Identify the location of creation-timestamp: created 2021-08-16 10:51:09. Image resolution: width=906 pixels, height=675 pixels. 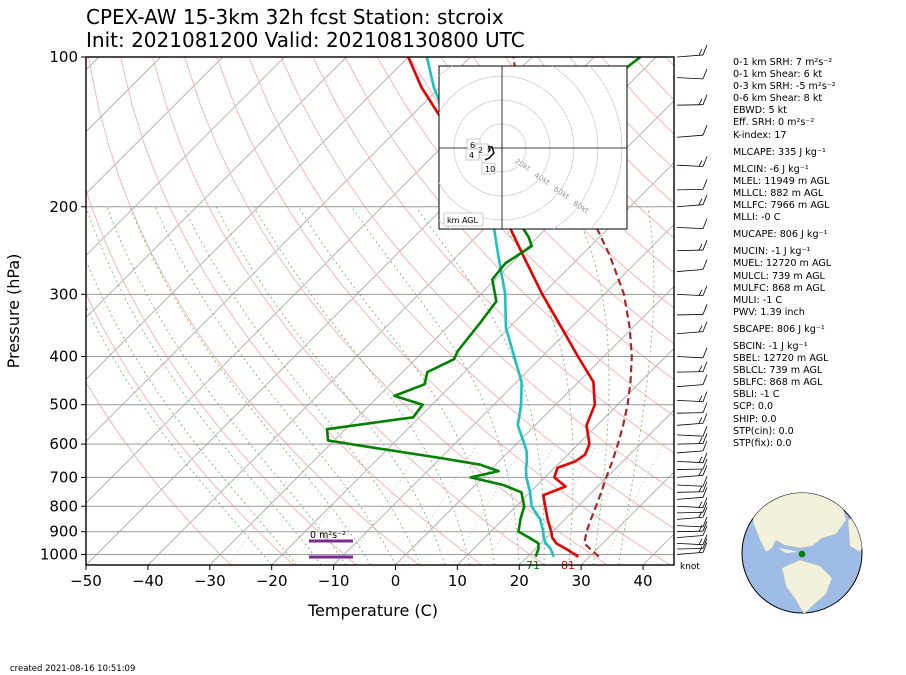
(73, 669).